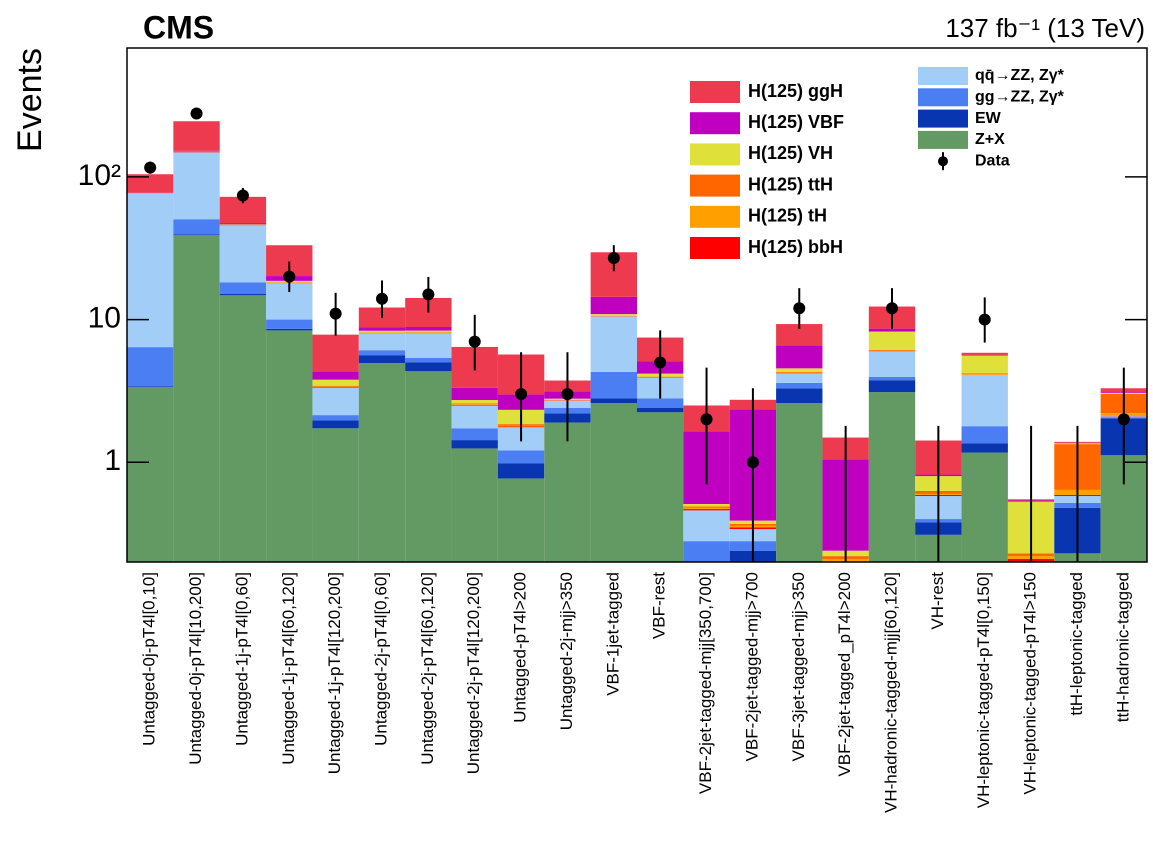 The width and height of the screenshot is (1153, 860). What do you see at coordinates (195, 668) in the screenshot?
I see `x-tick-label: Untagged-0j-pT4l[10,200]` at bounding box center [195, 668].